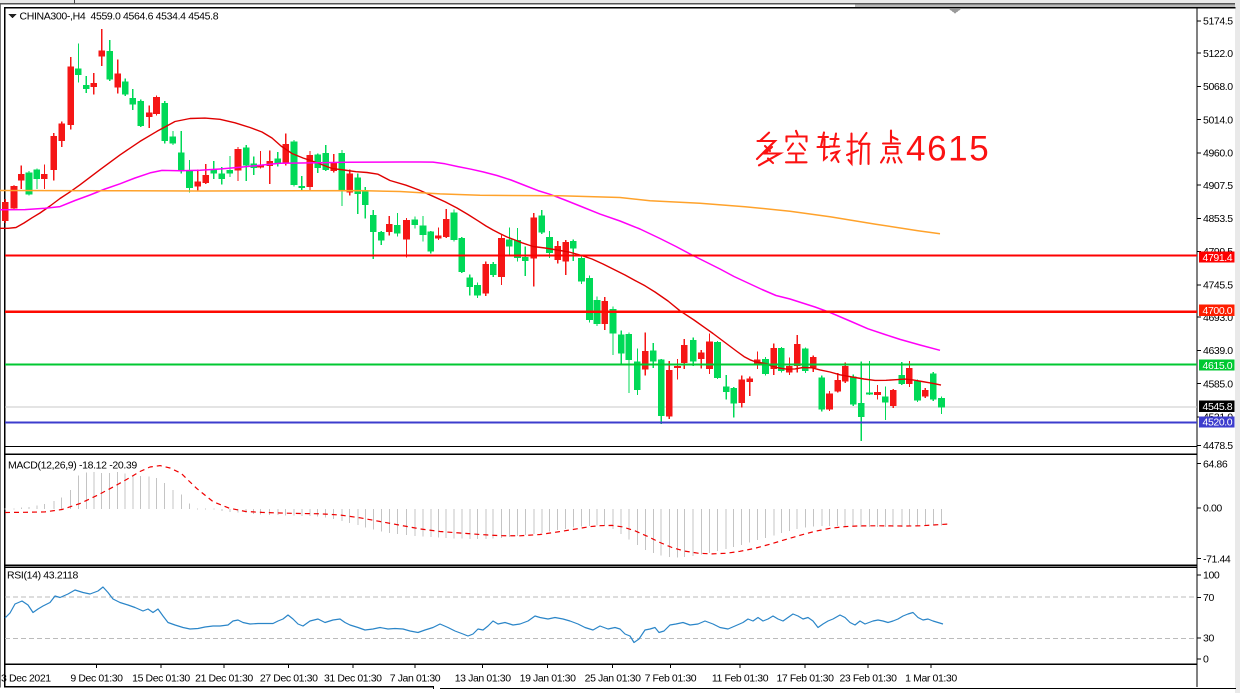 This screenshot has height=693, width=1240. What do you see at coordinates (613, 678) in the screenshot?
I see `svg-text: 25 Jan 01:30` at bounding box center [613, 678].